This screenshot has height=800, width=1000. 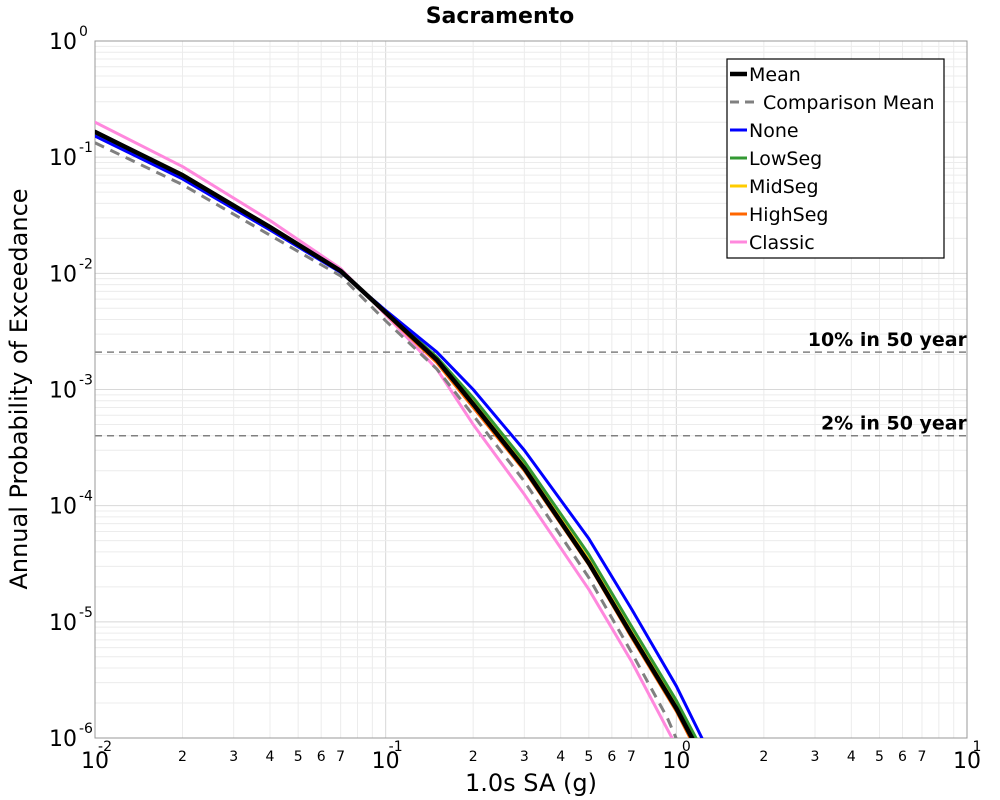 I want to click on legend-entry-label: HighSeg, so click(x=788, y=215).